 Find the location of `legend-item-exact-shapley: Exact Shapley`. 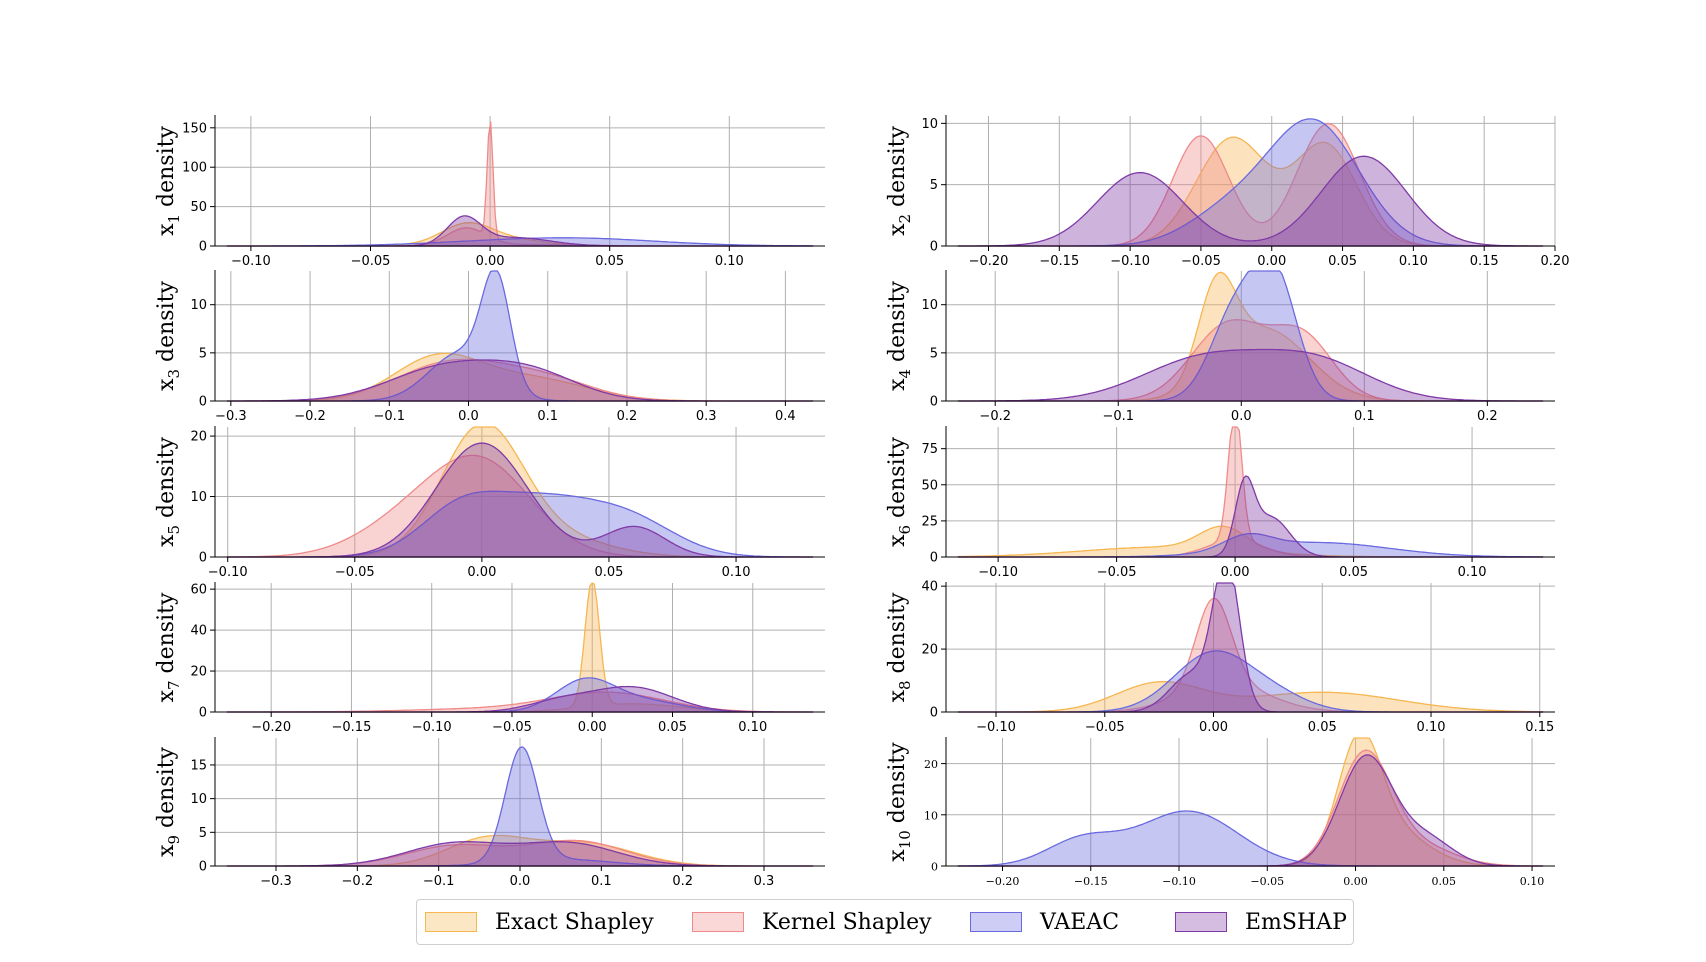

legend-item-exact-shapley: Exact Shapley is located at coordinates (539, 922).